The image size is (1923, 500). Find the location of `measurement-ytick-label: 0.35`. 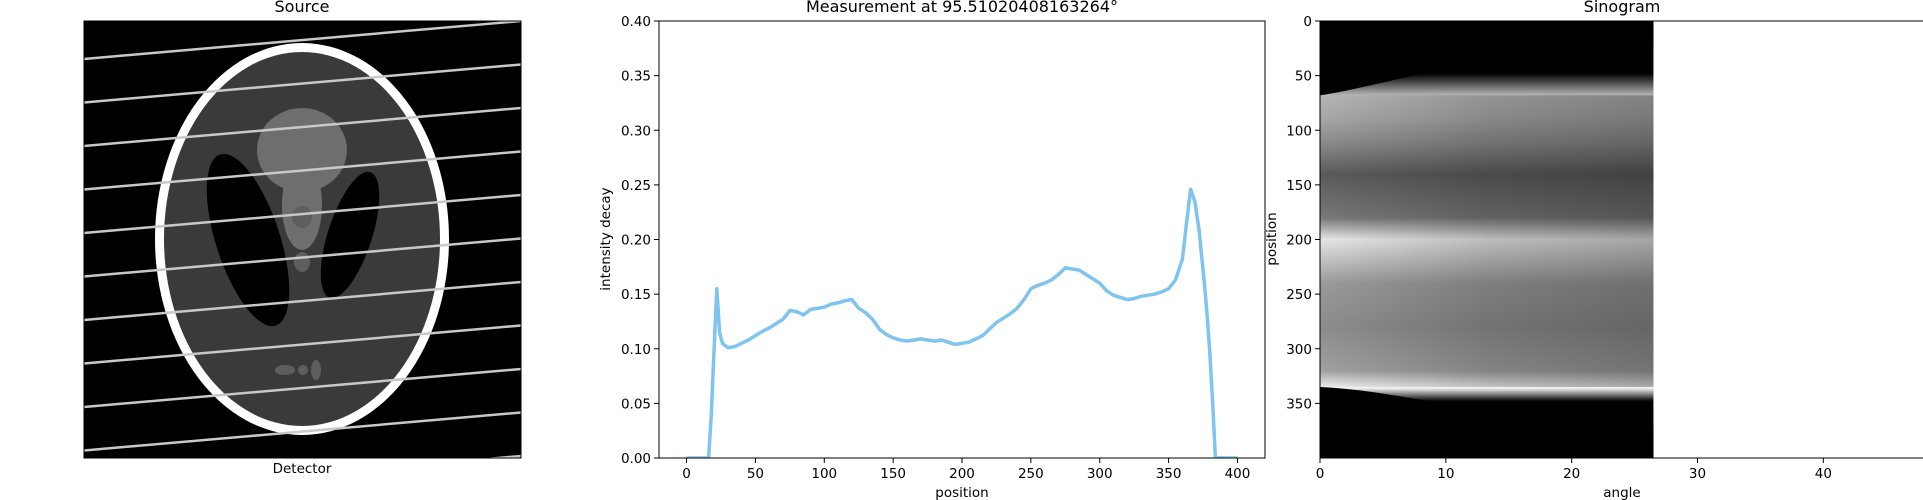

measurement-ytick-label: 0.35 is located at coordinates (636, 77).